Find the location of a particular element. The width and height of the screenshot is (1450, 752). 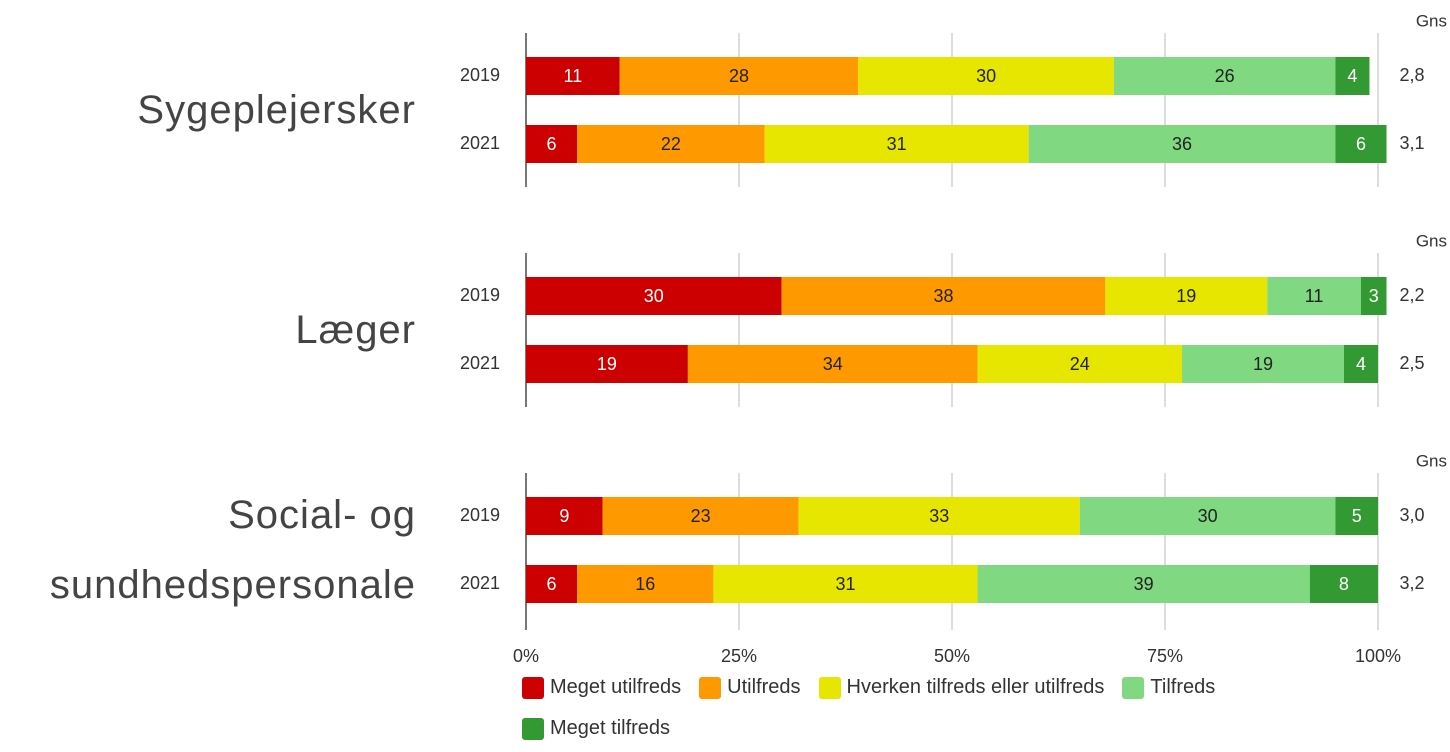

data-label: 26 is located at coordinates (1225, 76).